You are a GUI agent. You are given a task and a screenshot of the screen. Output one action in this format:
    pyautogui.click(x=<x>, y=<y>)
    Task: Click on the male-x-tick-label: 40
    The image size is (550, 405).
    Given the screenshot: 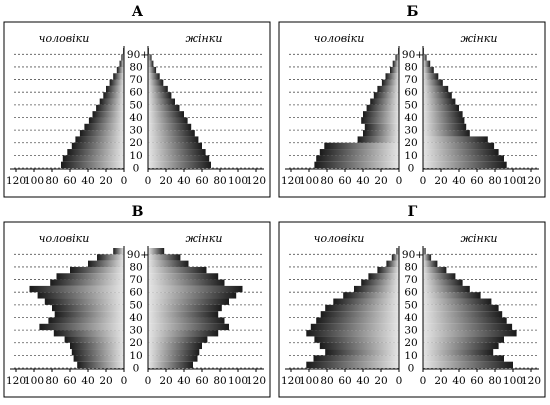 What is the action you would take?
    pyautogui.click(x=87, y=381)
    